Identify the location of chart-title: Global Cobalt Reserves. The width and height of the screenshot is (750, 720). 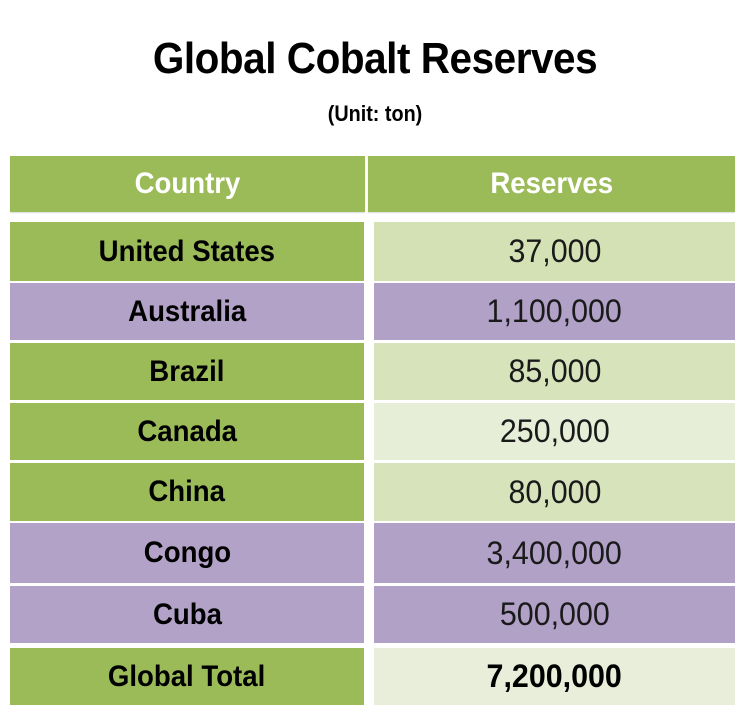
(375, 58).